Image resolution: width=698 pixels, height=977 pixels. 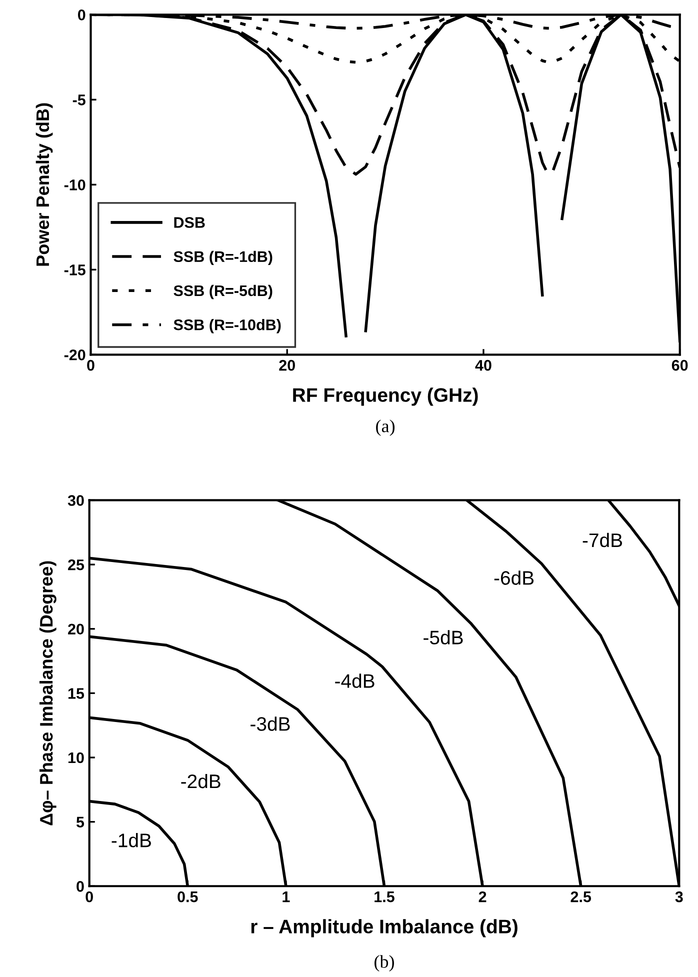 I want to click on y-tick-label: 10, so click(x=76, y=758).